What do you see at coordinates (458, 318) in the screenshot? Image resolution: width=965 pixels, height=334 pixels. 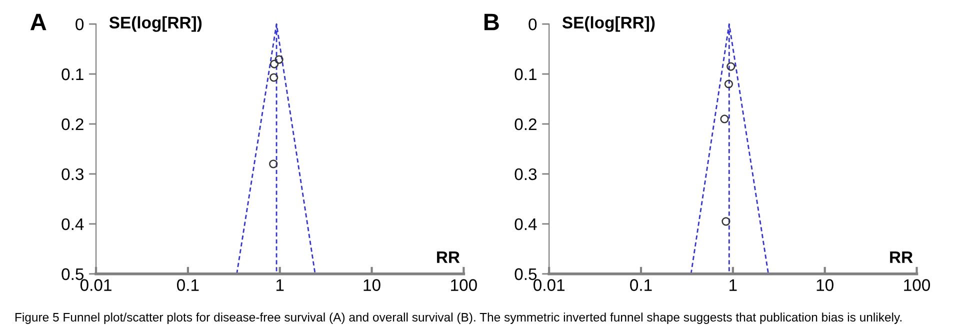 I see `caption: Figure 5 Funnel plot/scatter plots for disease-free survival (A) and overall survival (B). The symmetric inverted funnel shape suggests that publication bias is unlikely.` at bounding box center [458, 318].